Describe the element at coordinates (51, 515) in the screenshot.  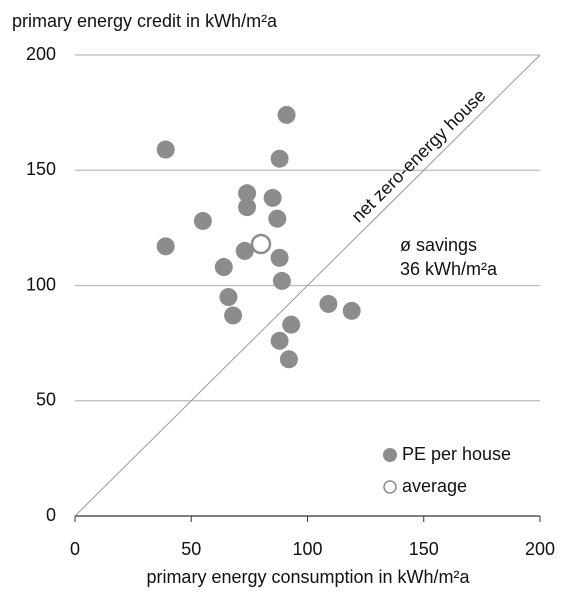
I see `y-tick-label: 0` at that location.